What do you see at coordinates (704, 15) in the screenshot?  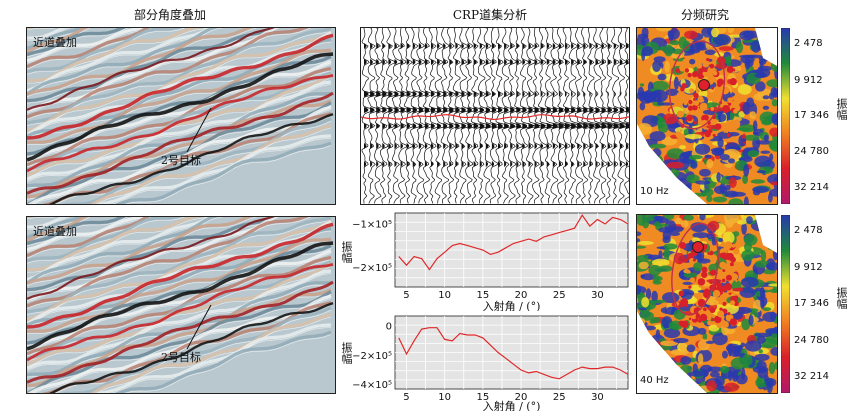 I see `heading-spectral: 分频研究` at bounding box center [704, 15].